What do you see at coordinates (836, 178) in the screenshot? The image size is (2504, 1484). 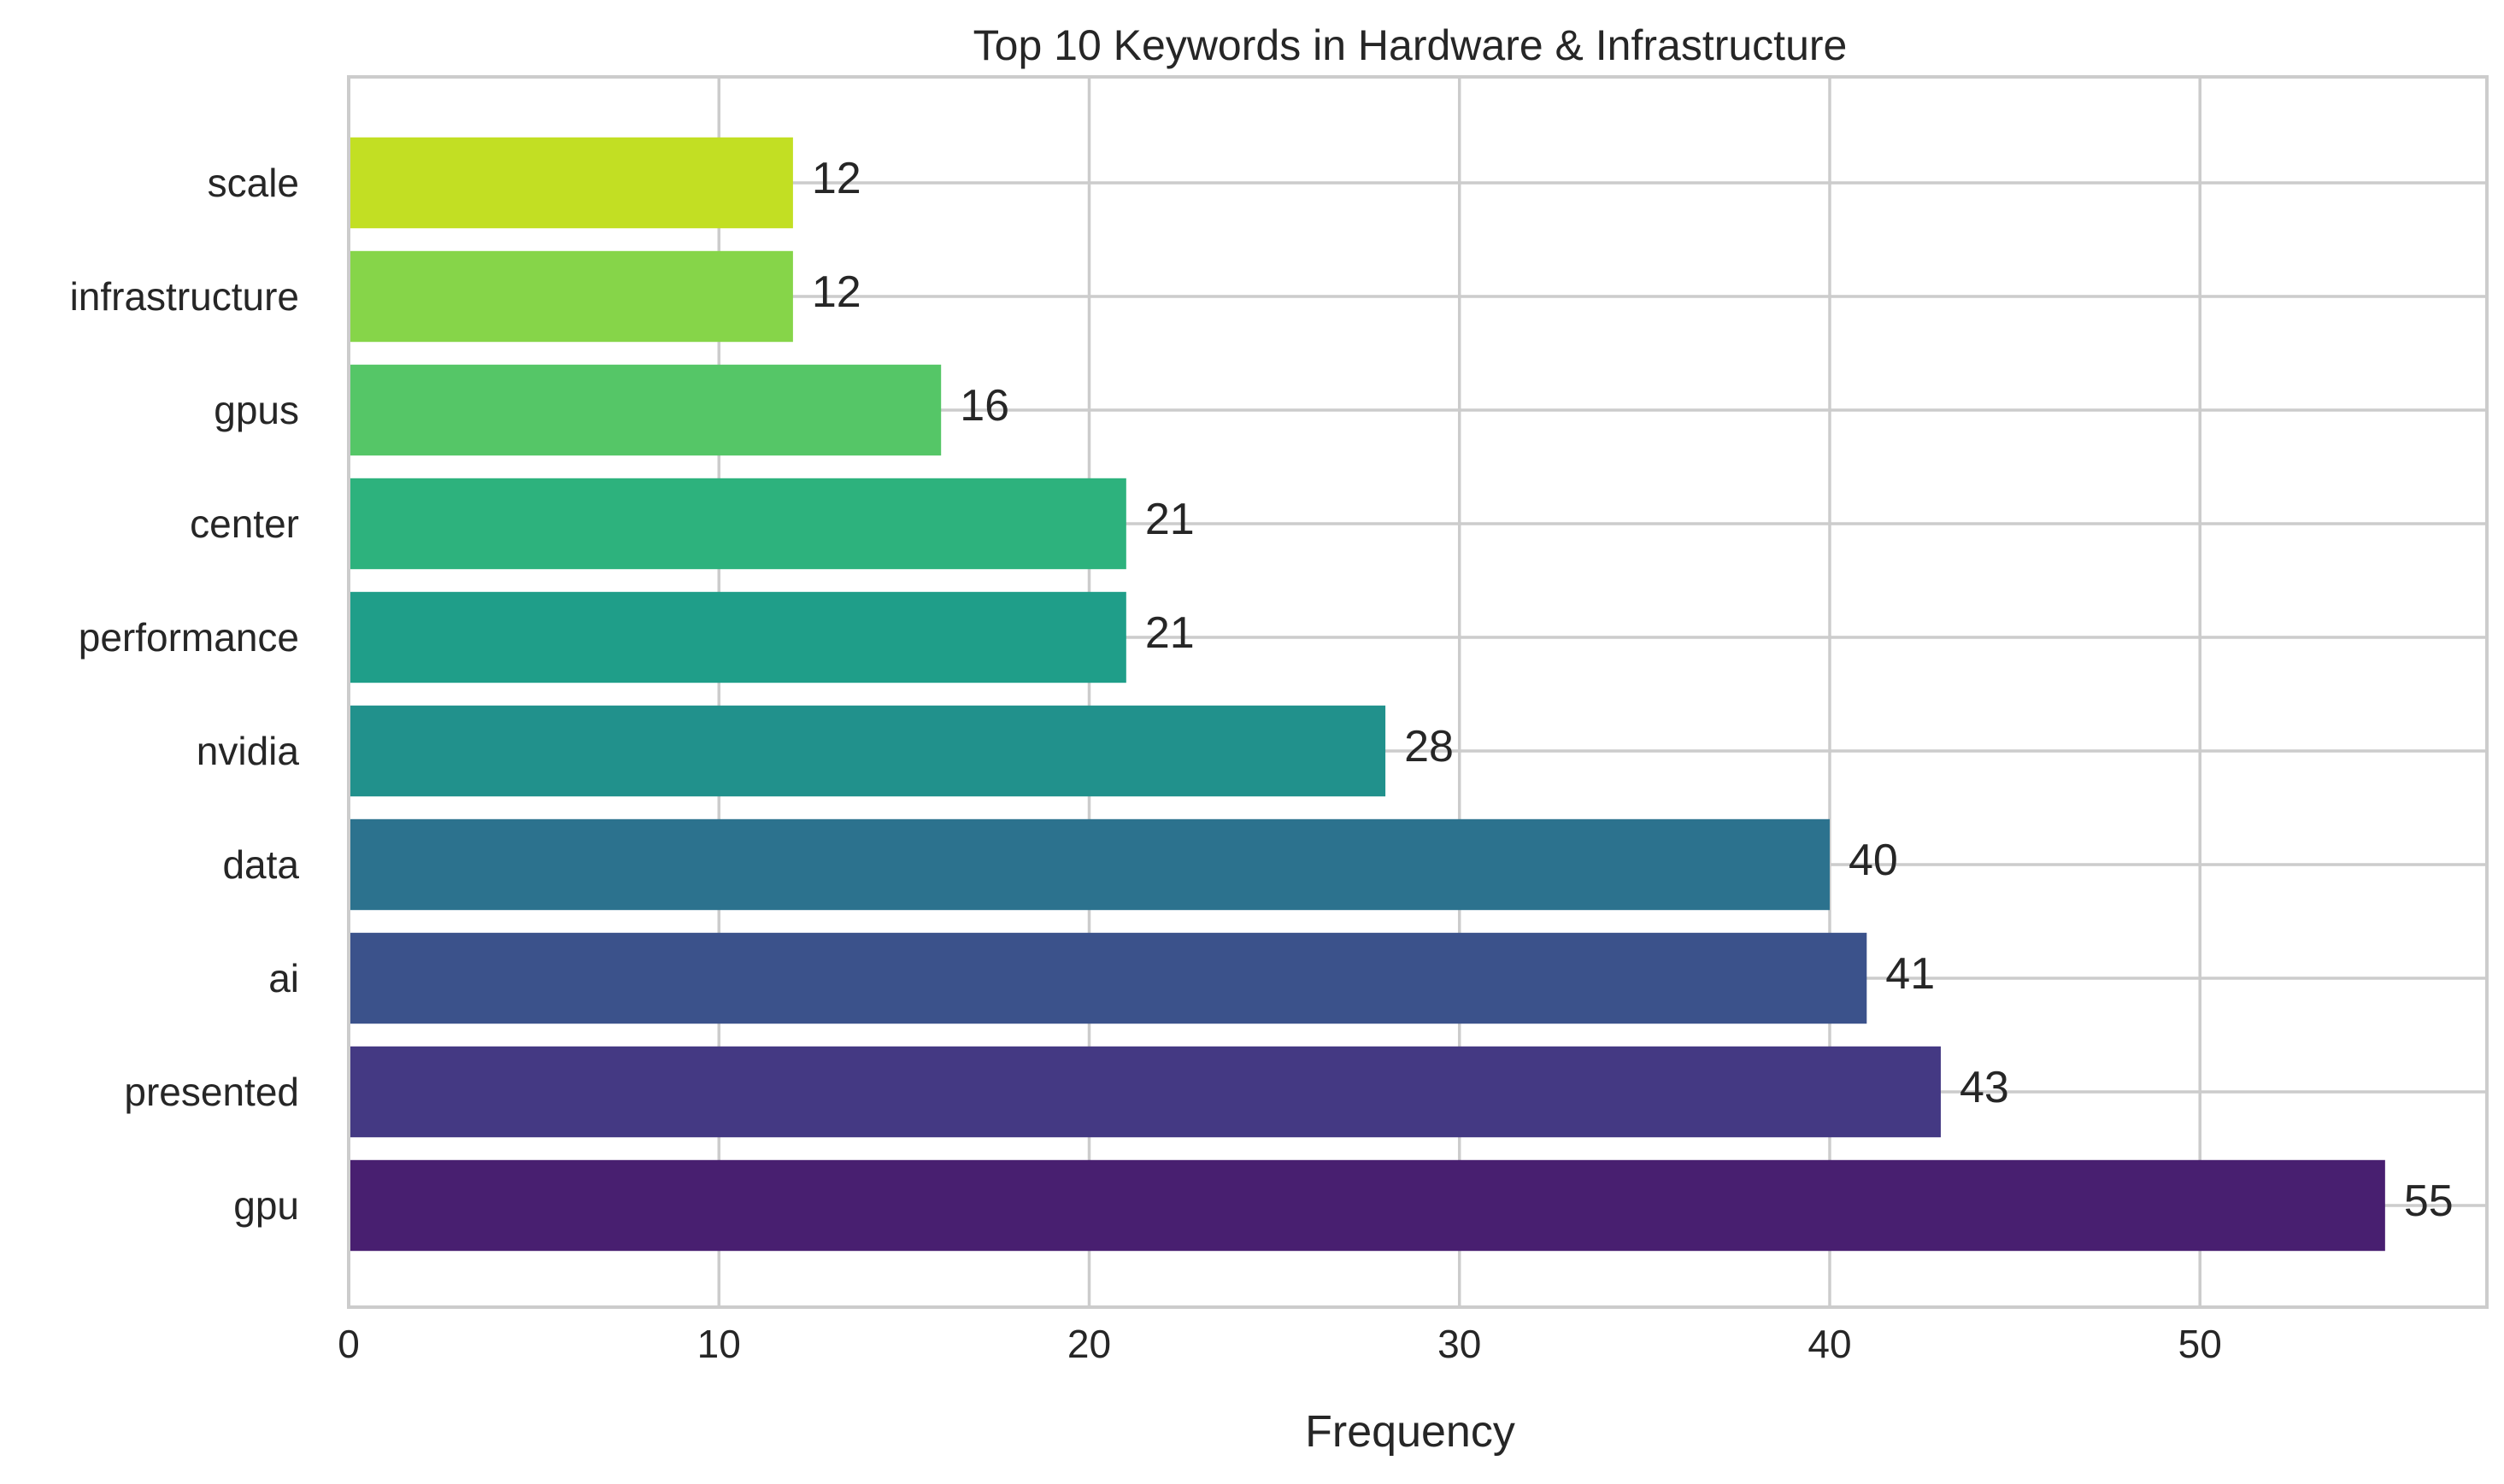 I see `bar-value-label-scale: 12` at bounding box center [836, 178].